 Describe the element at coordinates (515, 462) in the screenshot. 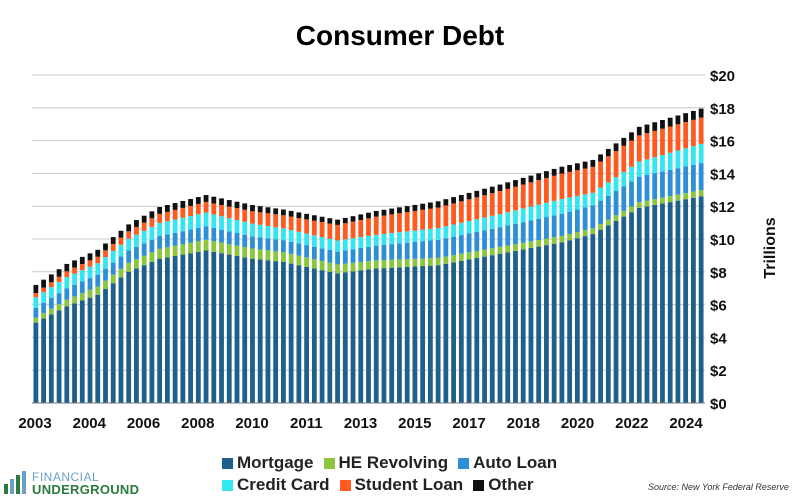

I see `legend-label: Auto Loan` at that location.